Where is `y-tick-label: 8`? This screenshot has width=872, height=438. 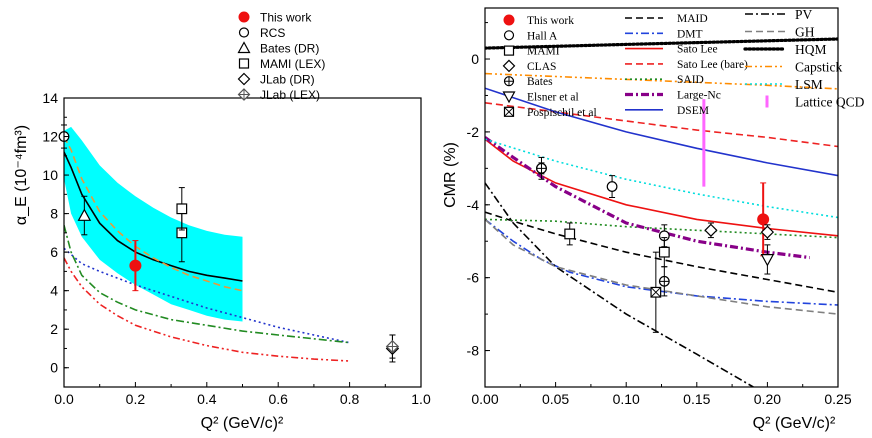 y-tick-label: 8 is located at coordinates (54, 214).